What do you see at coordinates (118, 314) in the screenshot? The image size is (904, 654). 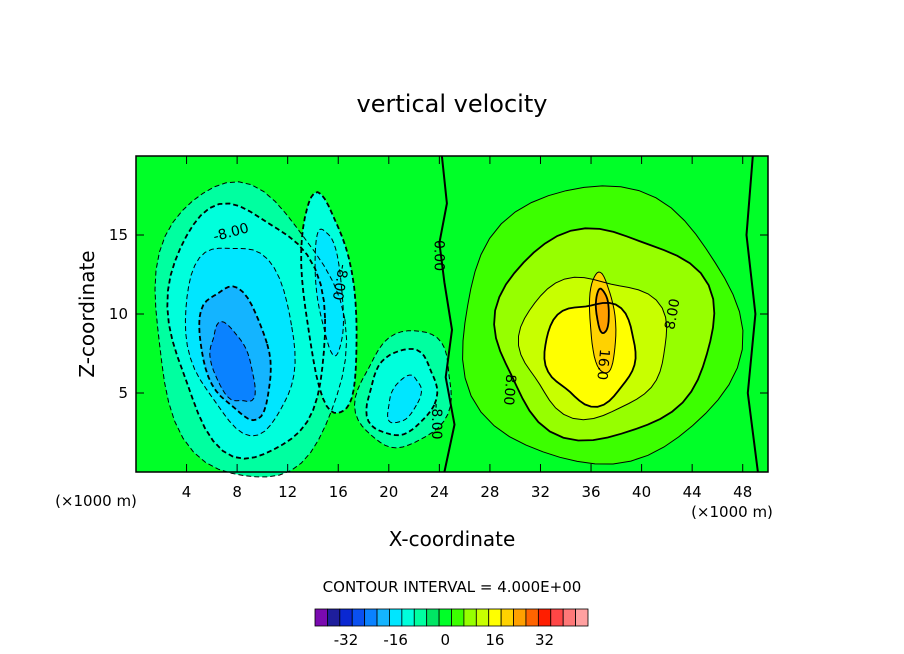 I see `y-tick-label: 10` at bounding box center [118, 314].